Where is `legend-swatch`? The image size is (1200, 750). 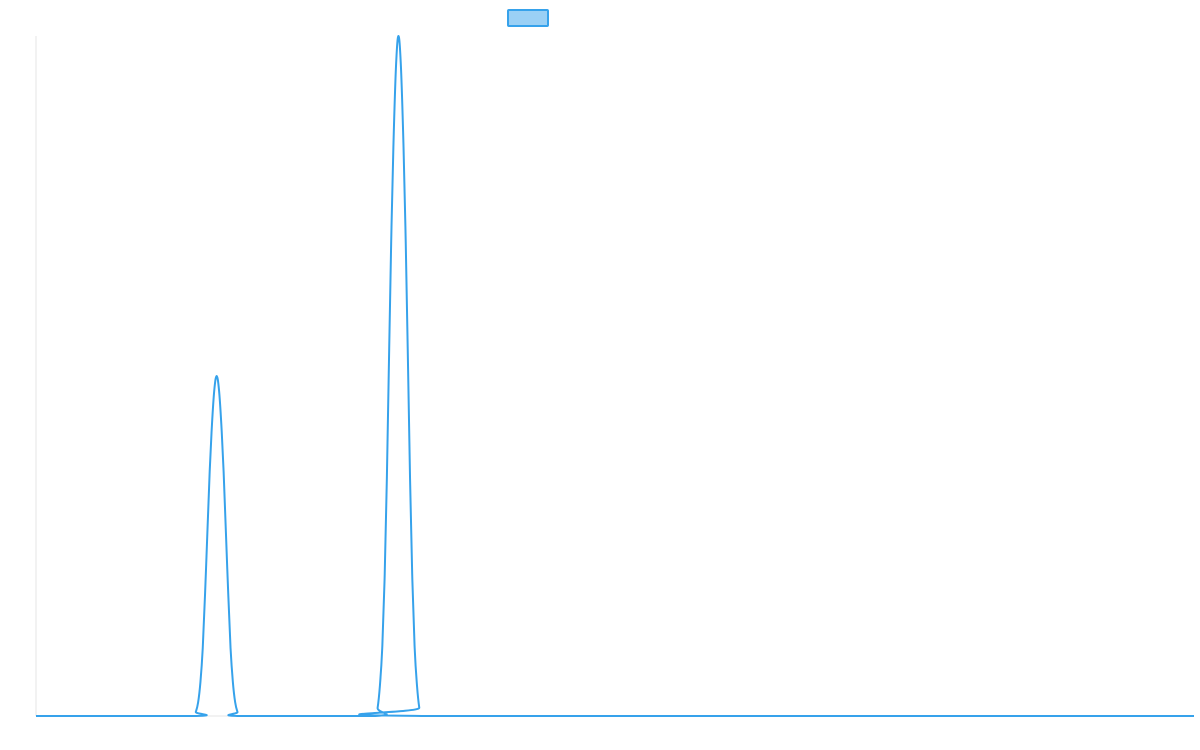 legend-swatch is located at coordinates (528, 18).